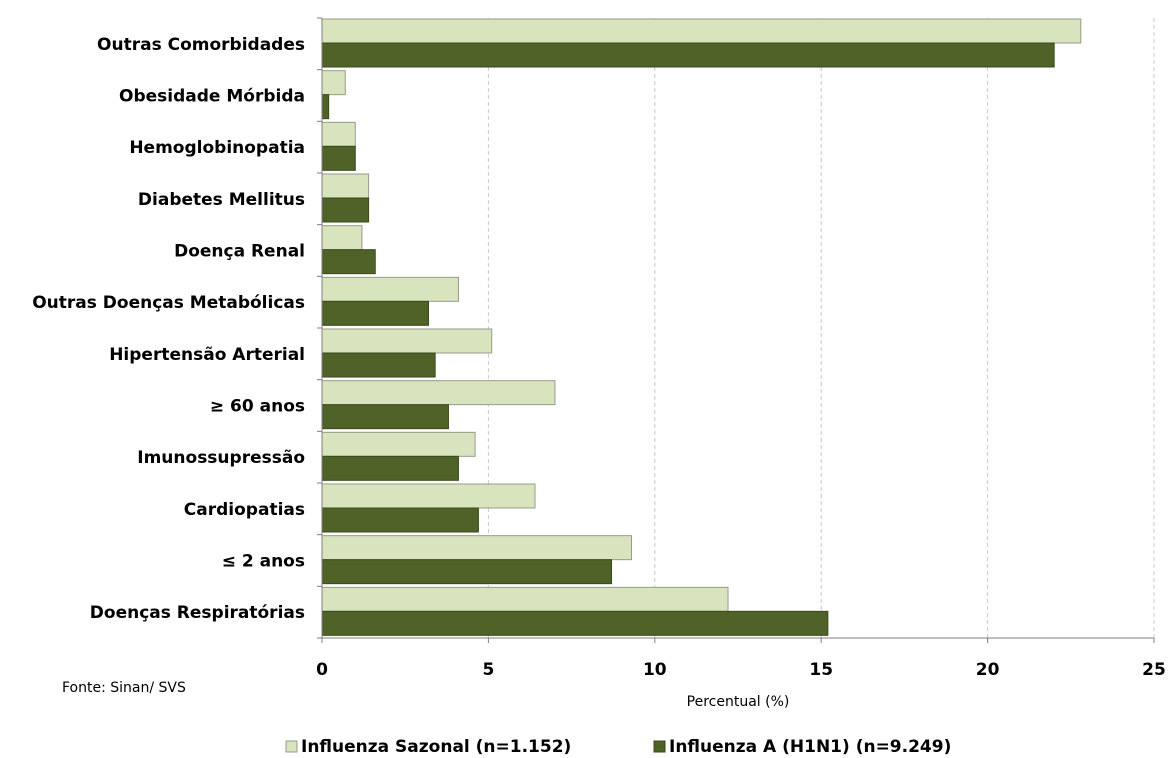 The height and width of the screenshot is (758, 1171). What do you see at coordinates (201, 45) in the screenshot?
I see `category-label: Outras Comorbidades` at bounding box center [201, 45].